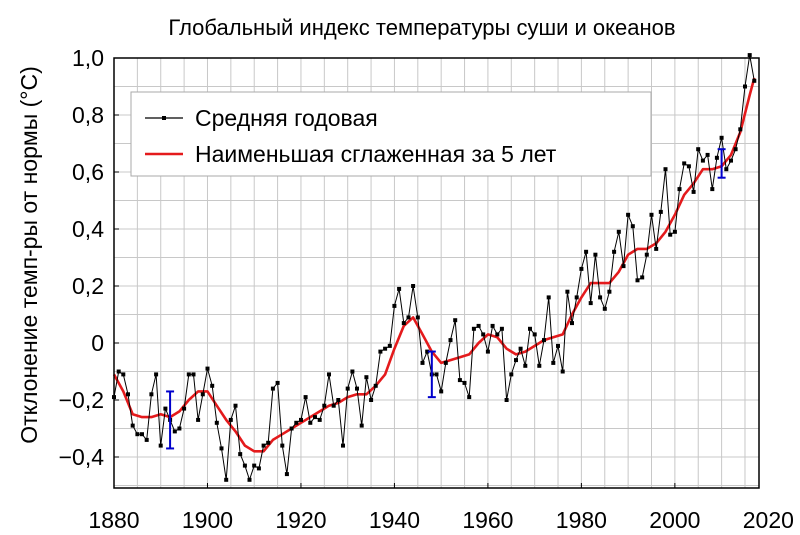 The width and height of the screenshot is (800, 535). I want to click on x-tick-label: 1920, so click(300, 520).